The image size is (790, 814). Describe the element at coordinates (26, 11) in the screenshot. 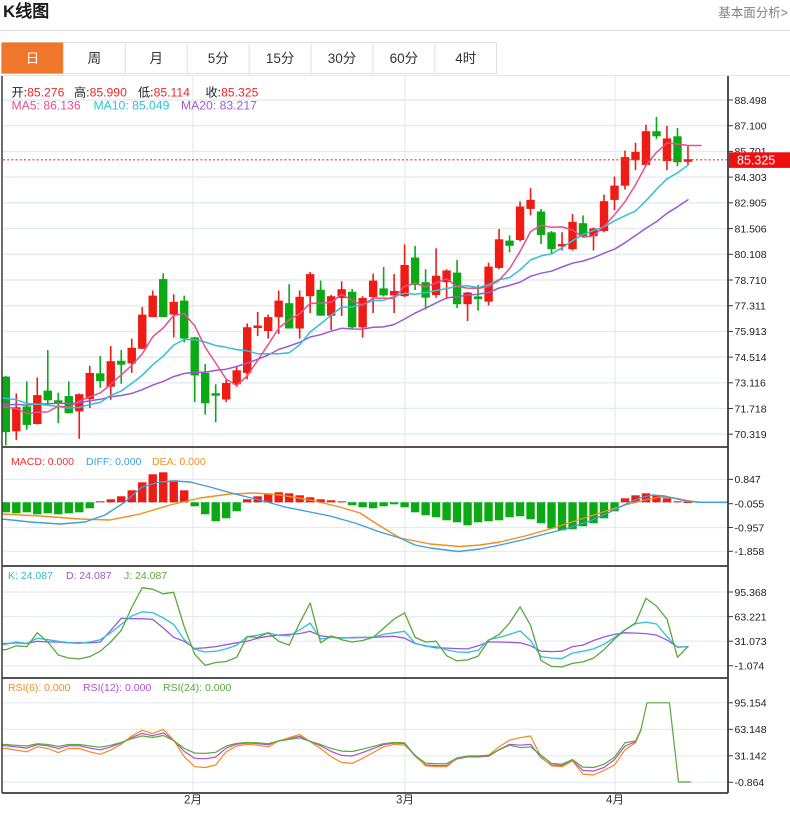

I see `svg-text: K线图` at that location.